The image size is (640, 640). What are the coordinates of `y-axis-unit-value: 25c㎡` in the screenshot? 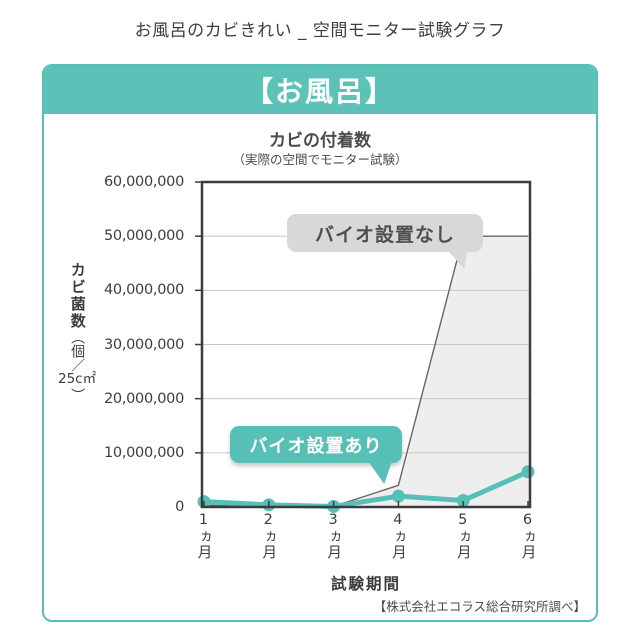 It's located at (77, 379).